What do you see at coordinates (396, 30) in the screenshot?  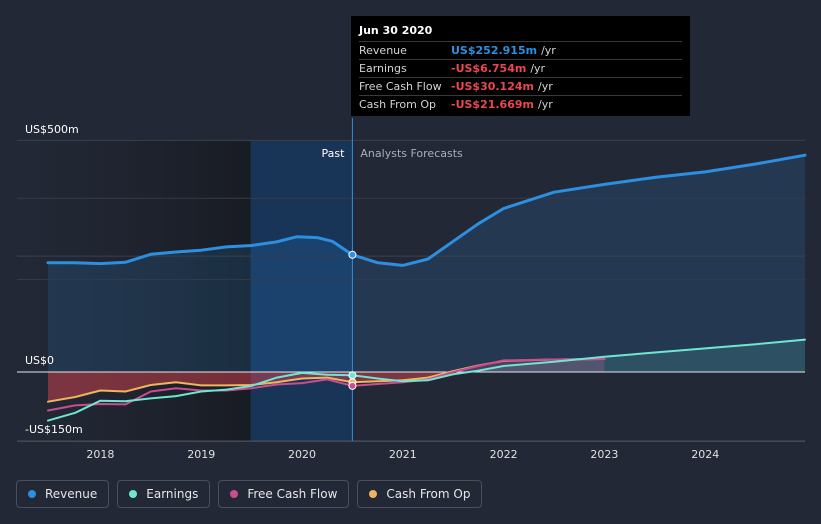 I see `tooltip-date: Jun 30 2020` at bounding box center [396, 30].